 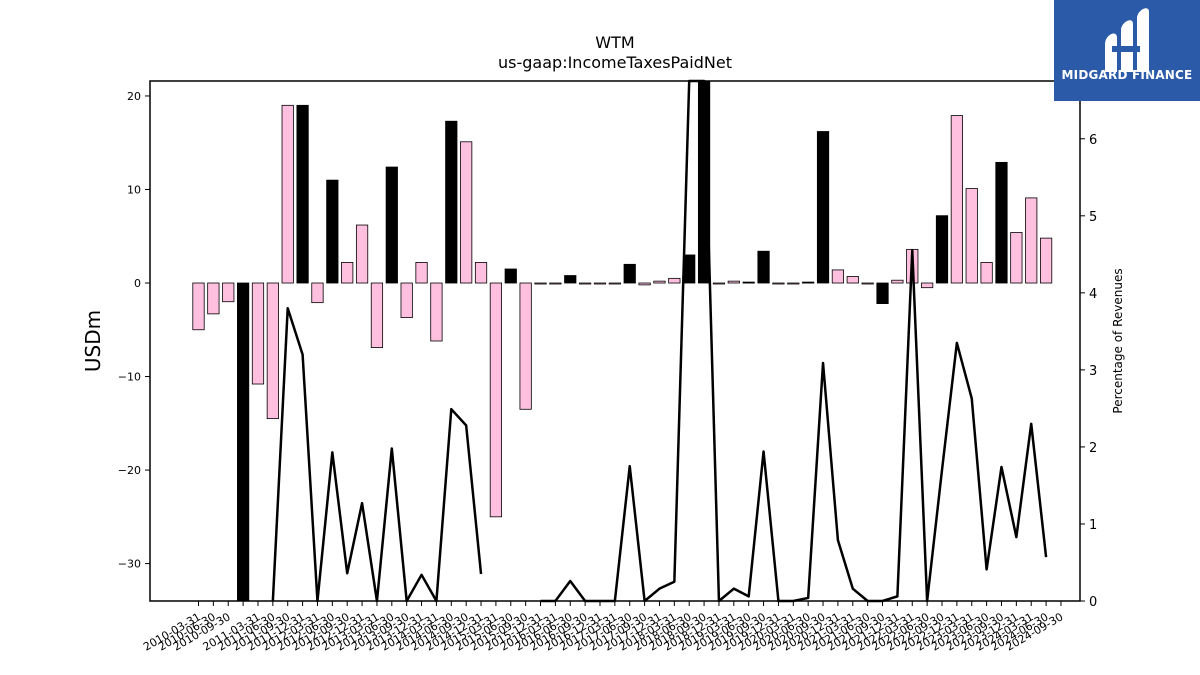 I want to click on y-tick-label: −30, so click(x=129, y=564).